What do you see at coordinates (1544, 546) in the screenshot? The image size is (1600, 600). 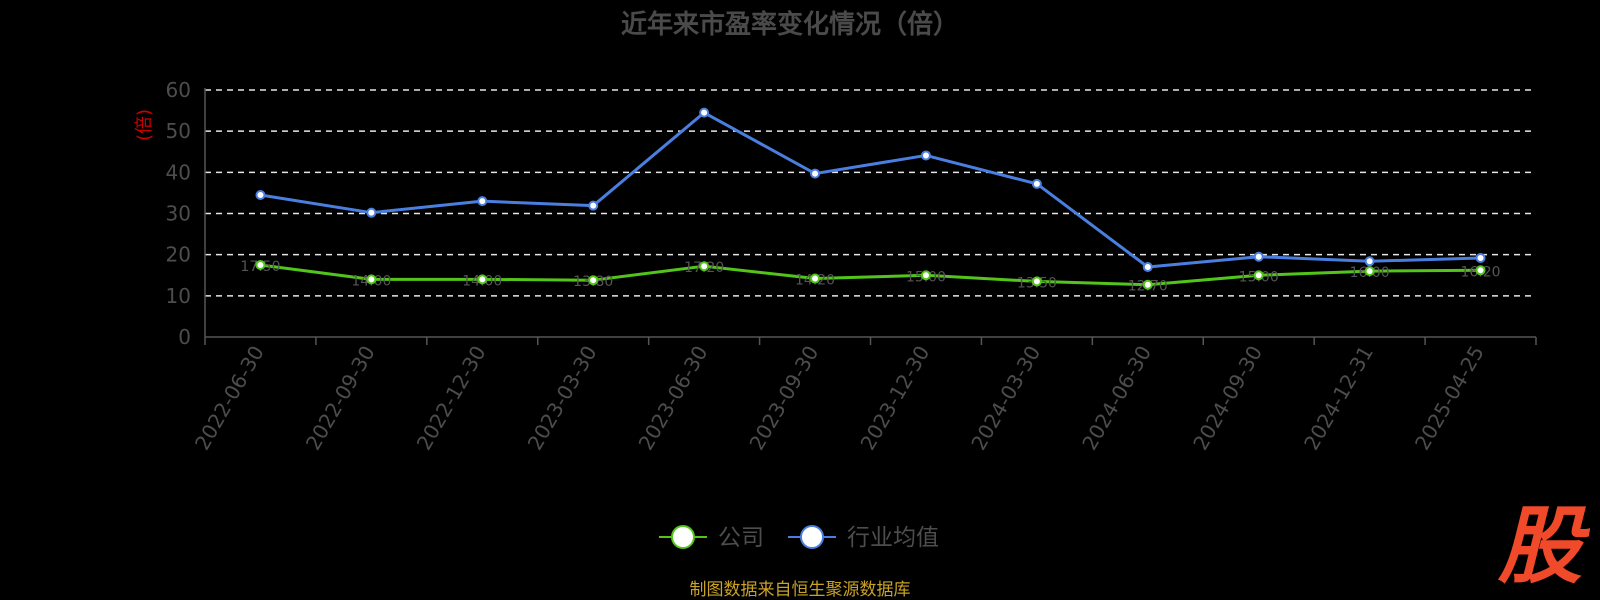 I see `brand-logo-icon: 股` at bounding box center [1544, 546].